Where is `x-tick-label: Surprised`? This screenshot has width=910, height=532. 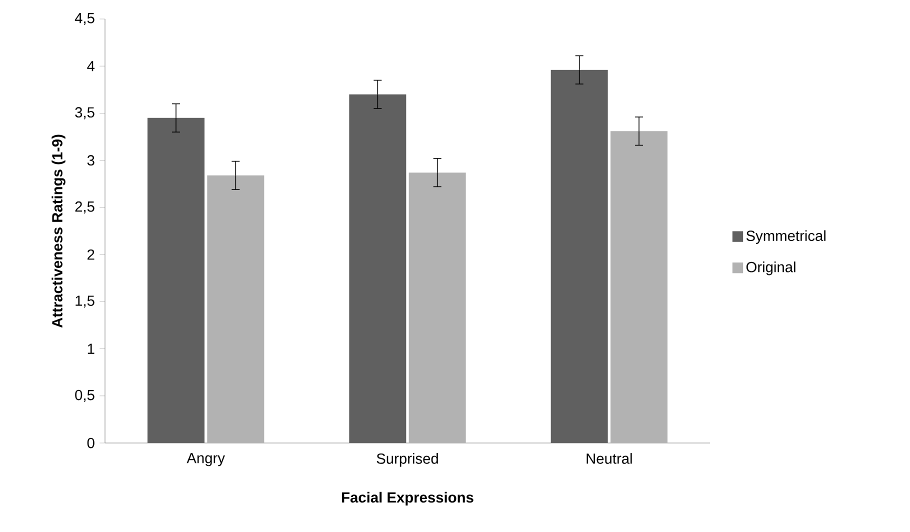
x-tick-label: Surprised is located at coordinates (407, 460).